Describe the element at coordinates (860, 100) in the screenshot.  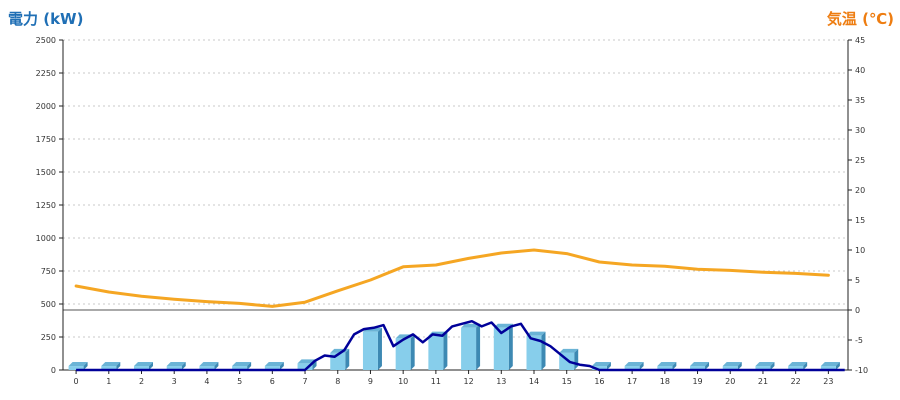
I see `right-tick-label: 35` at that location.